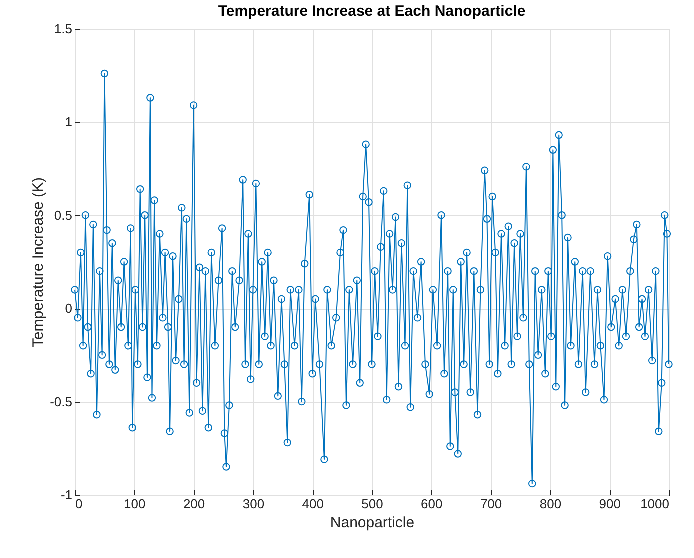 The image size is (694, 558). What do you see at coordinates (61, 402) in the screenshot?
I see `y-tick-label: -0.5` at bounding box center [61, 402].